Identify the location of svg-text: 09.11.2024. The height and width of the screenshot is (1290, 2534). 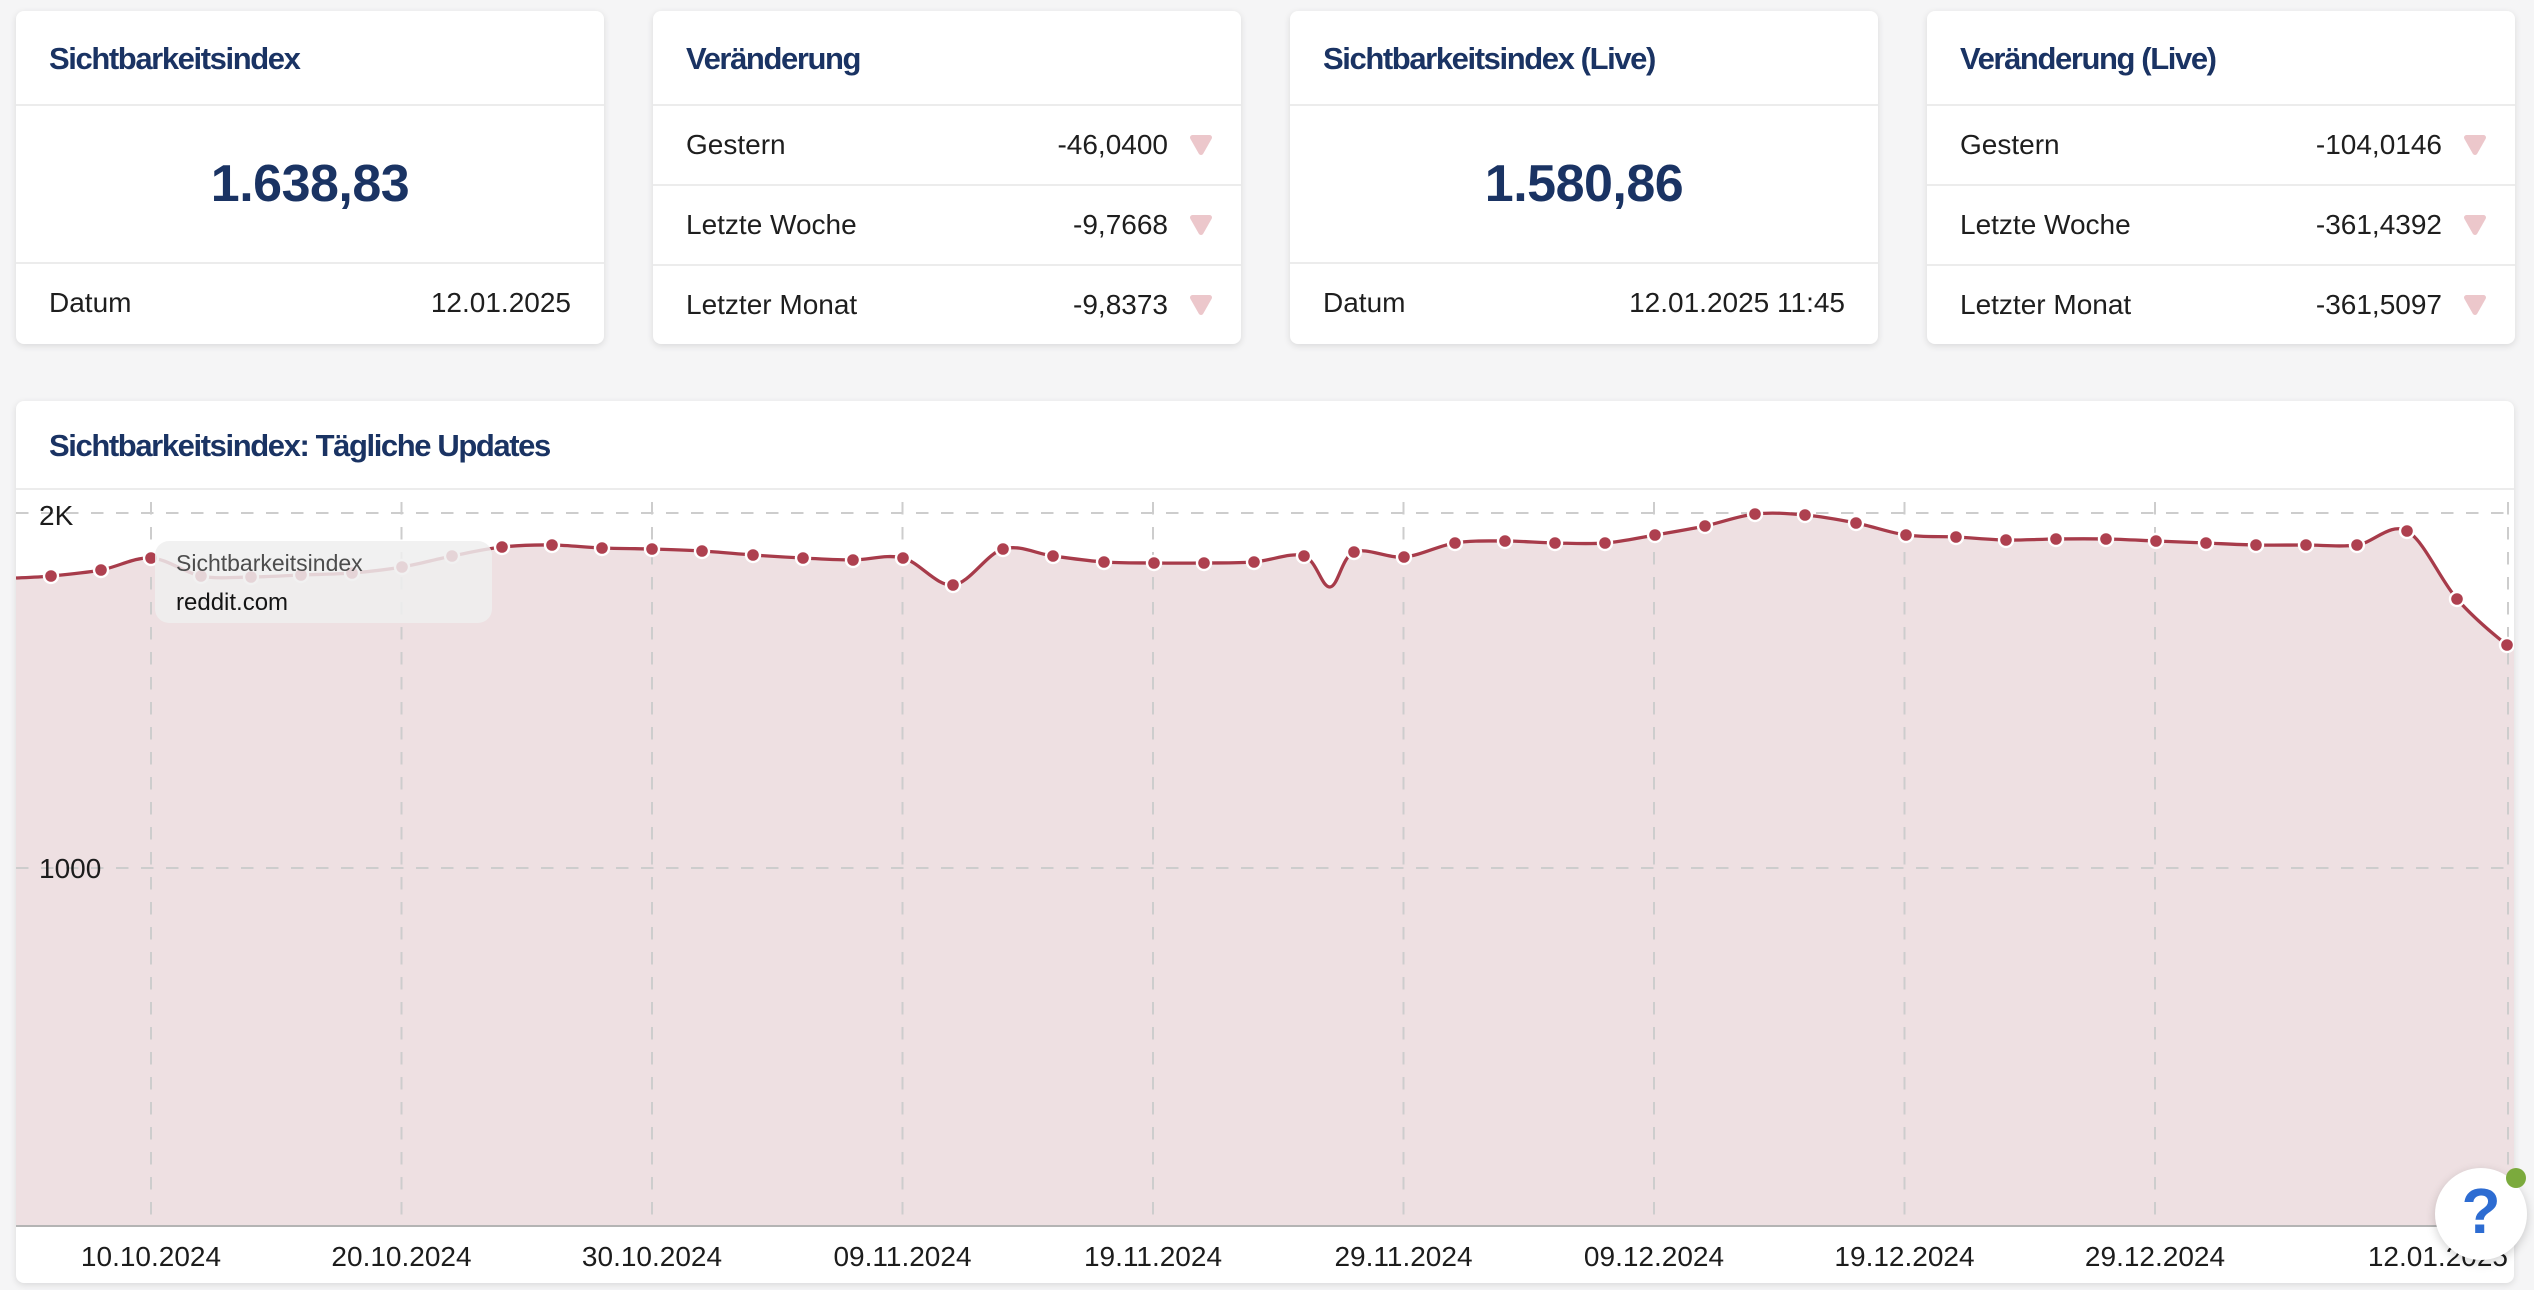
(902, 1256).